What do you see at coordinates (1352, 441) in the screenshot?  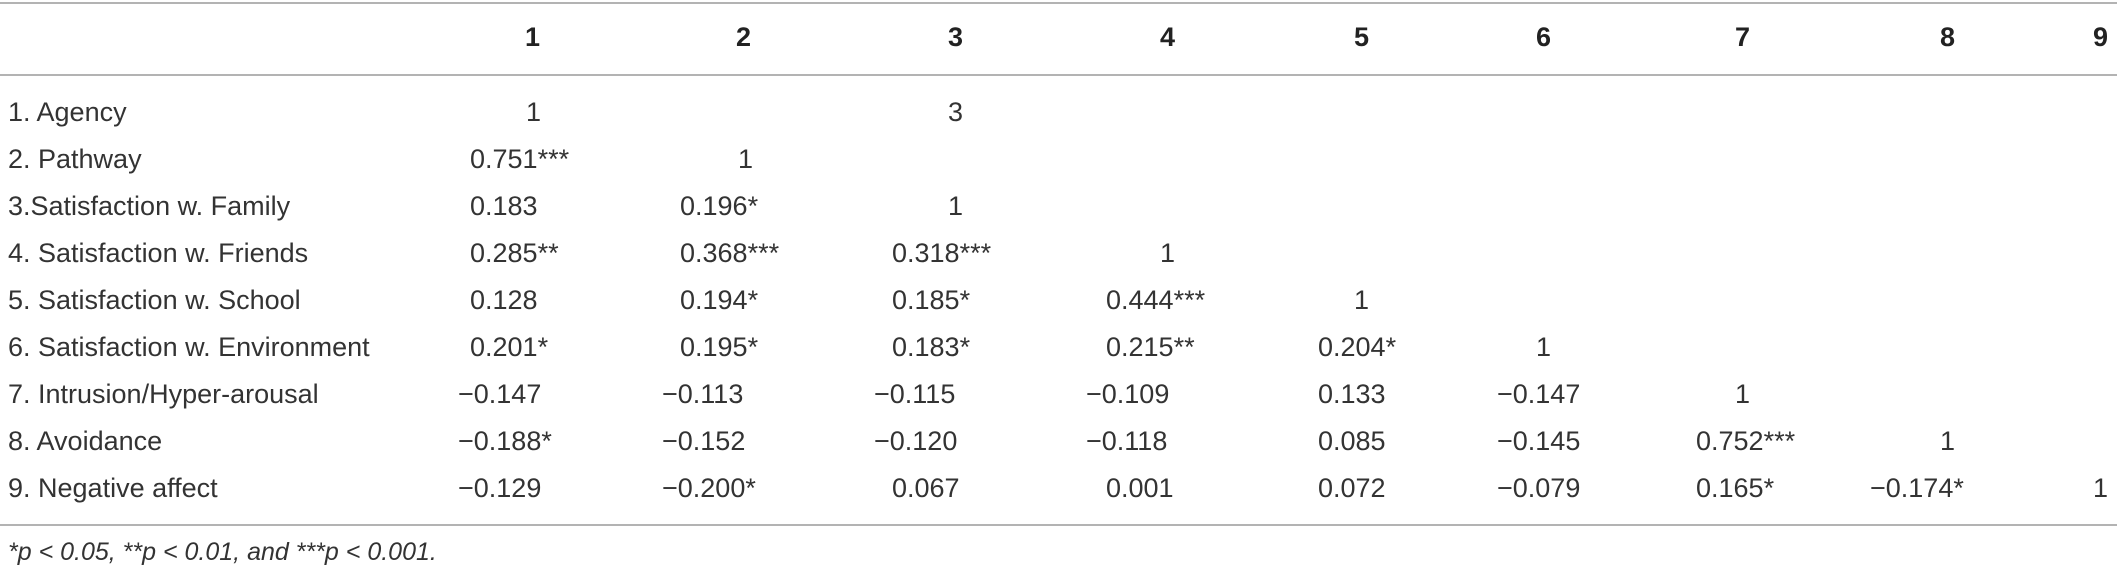 I see `table-cell: 0.085` at bounding box center [1352, 441].